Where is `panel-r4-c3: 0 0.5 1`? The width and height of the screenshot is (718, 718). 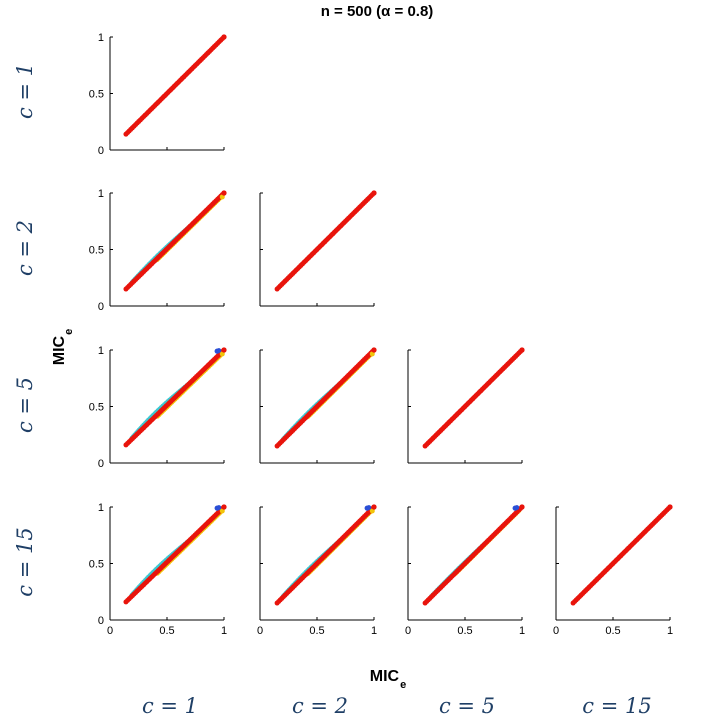 panel-r4-c3: 0 0.5 1 is located at coordinates (465, 570).